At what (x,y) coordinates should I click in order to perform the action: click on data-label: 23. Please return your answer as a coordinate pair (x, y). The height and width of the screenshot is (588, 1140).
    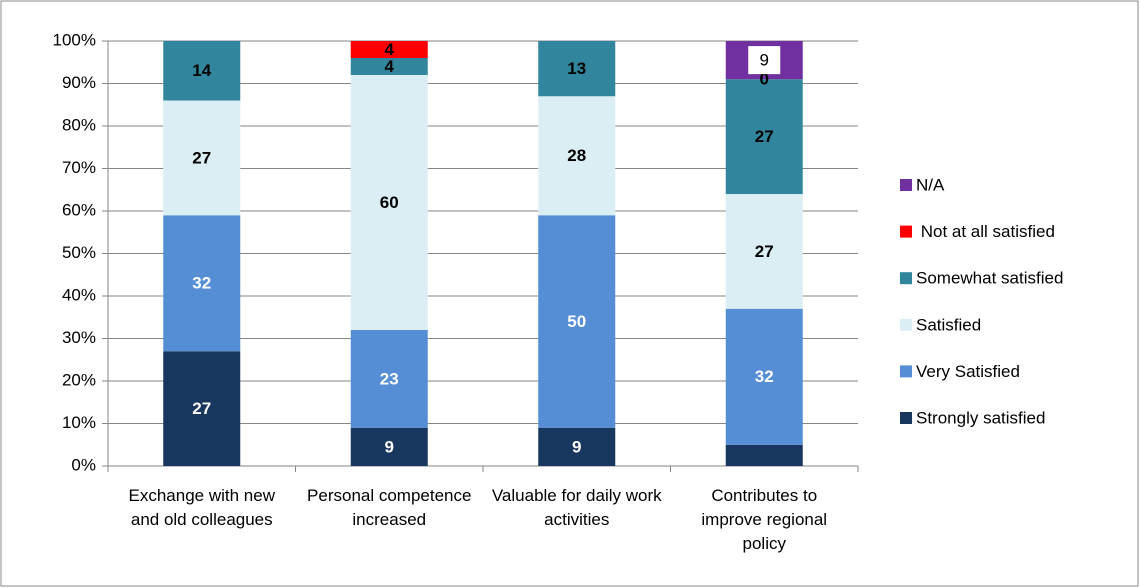
    Looking at the image, I should click on (389, 378).